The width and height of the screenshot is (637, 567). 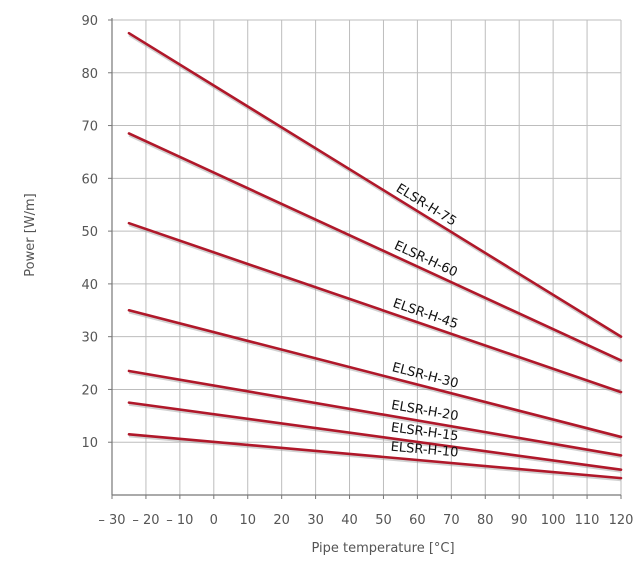 I want to click on x-tick-label: 60, so click(x=417, y=520).